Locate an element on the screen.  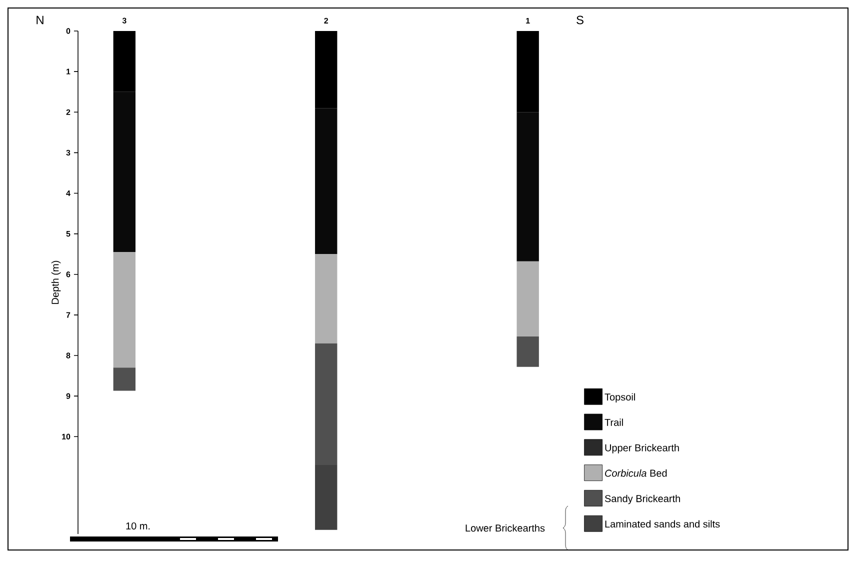
y-tick-label: 4 is located at coordinates (68, 193).